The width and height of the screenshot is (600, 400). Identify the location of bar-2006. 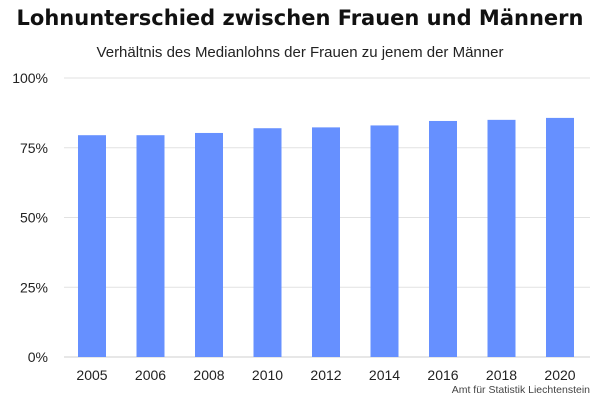
(150, 246).